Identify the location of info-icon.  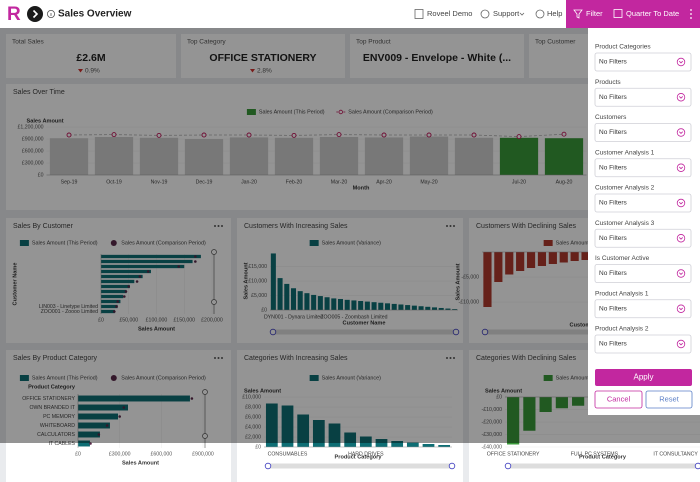
(51, 13).